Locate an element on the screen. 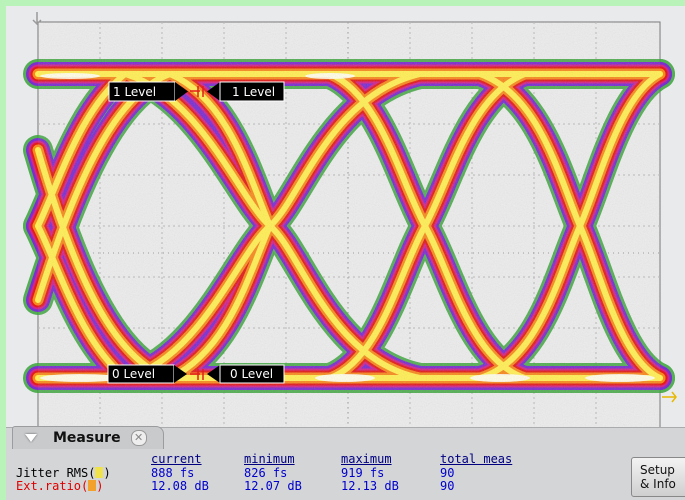 The height and width of the screenshot is (500, 685). zero-level-right-label: 0 Level is located at coordinates (251, 374).